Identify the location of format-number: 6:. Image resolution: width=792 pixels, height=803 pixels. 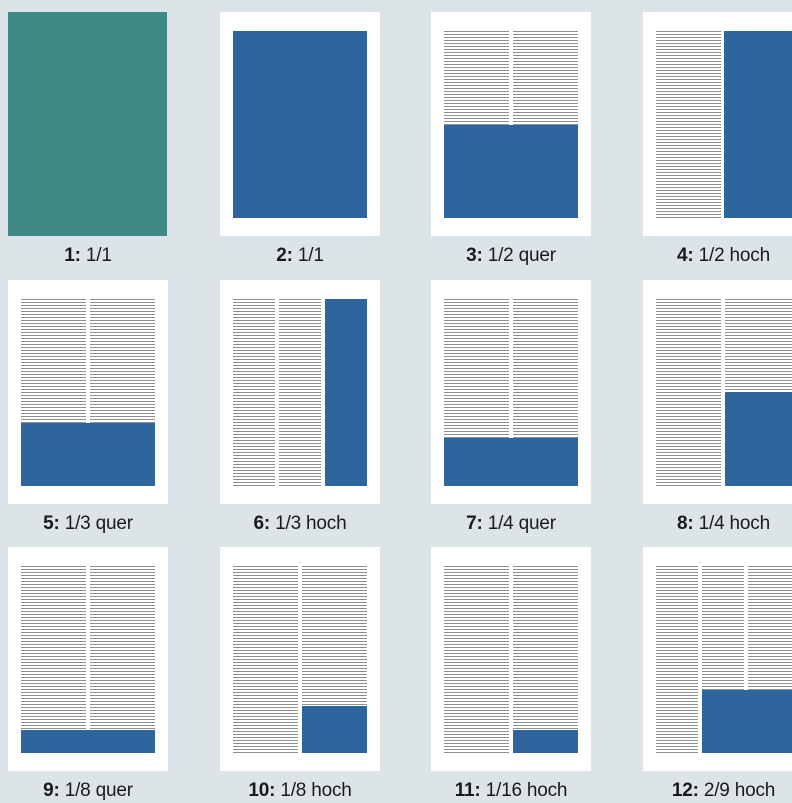
(262, 523).